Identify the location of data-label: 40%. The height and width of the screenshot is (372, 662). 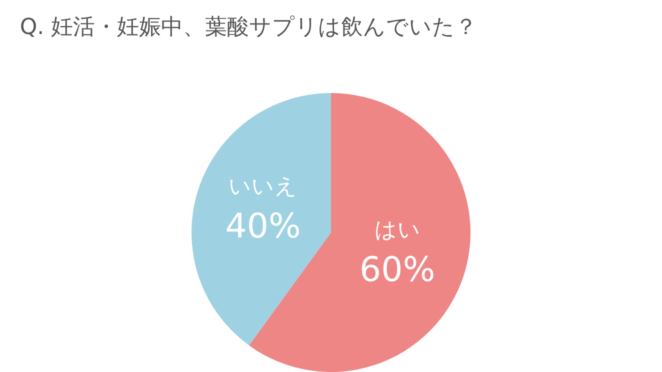
(263, 226).